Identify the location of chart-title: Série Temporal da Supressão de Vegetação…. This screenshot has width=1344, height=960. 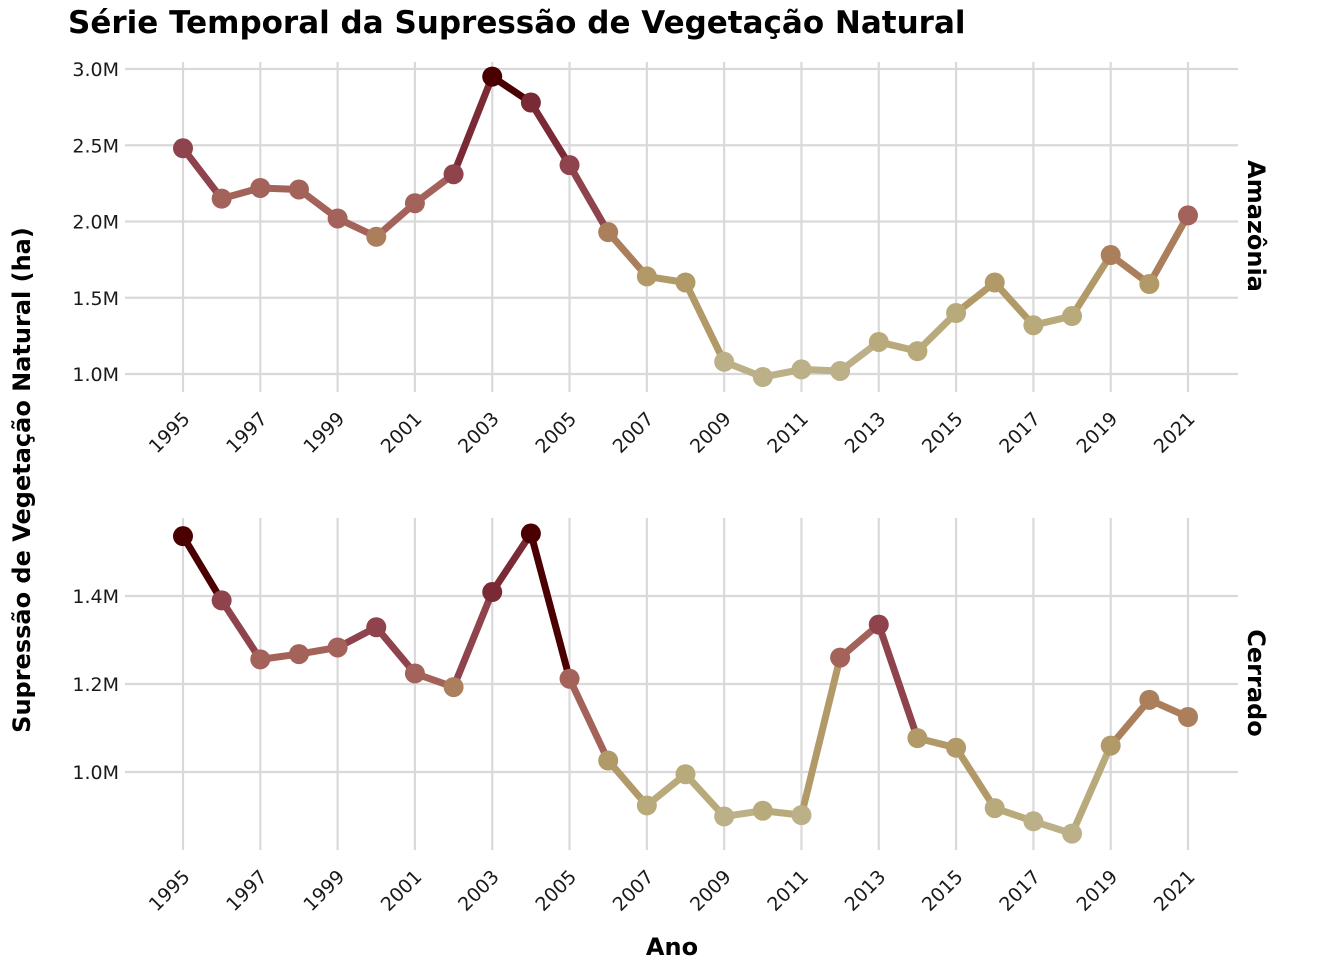
(517, 23).